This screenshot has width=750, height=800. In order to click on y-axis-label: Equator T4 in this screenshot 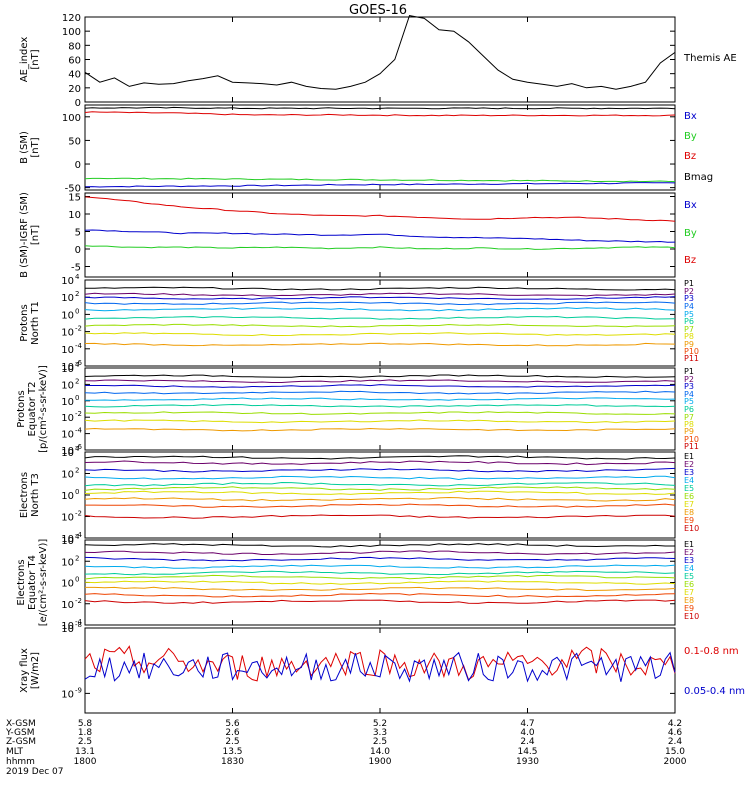, I will do `click(32, 582)`.